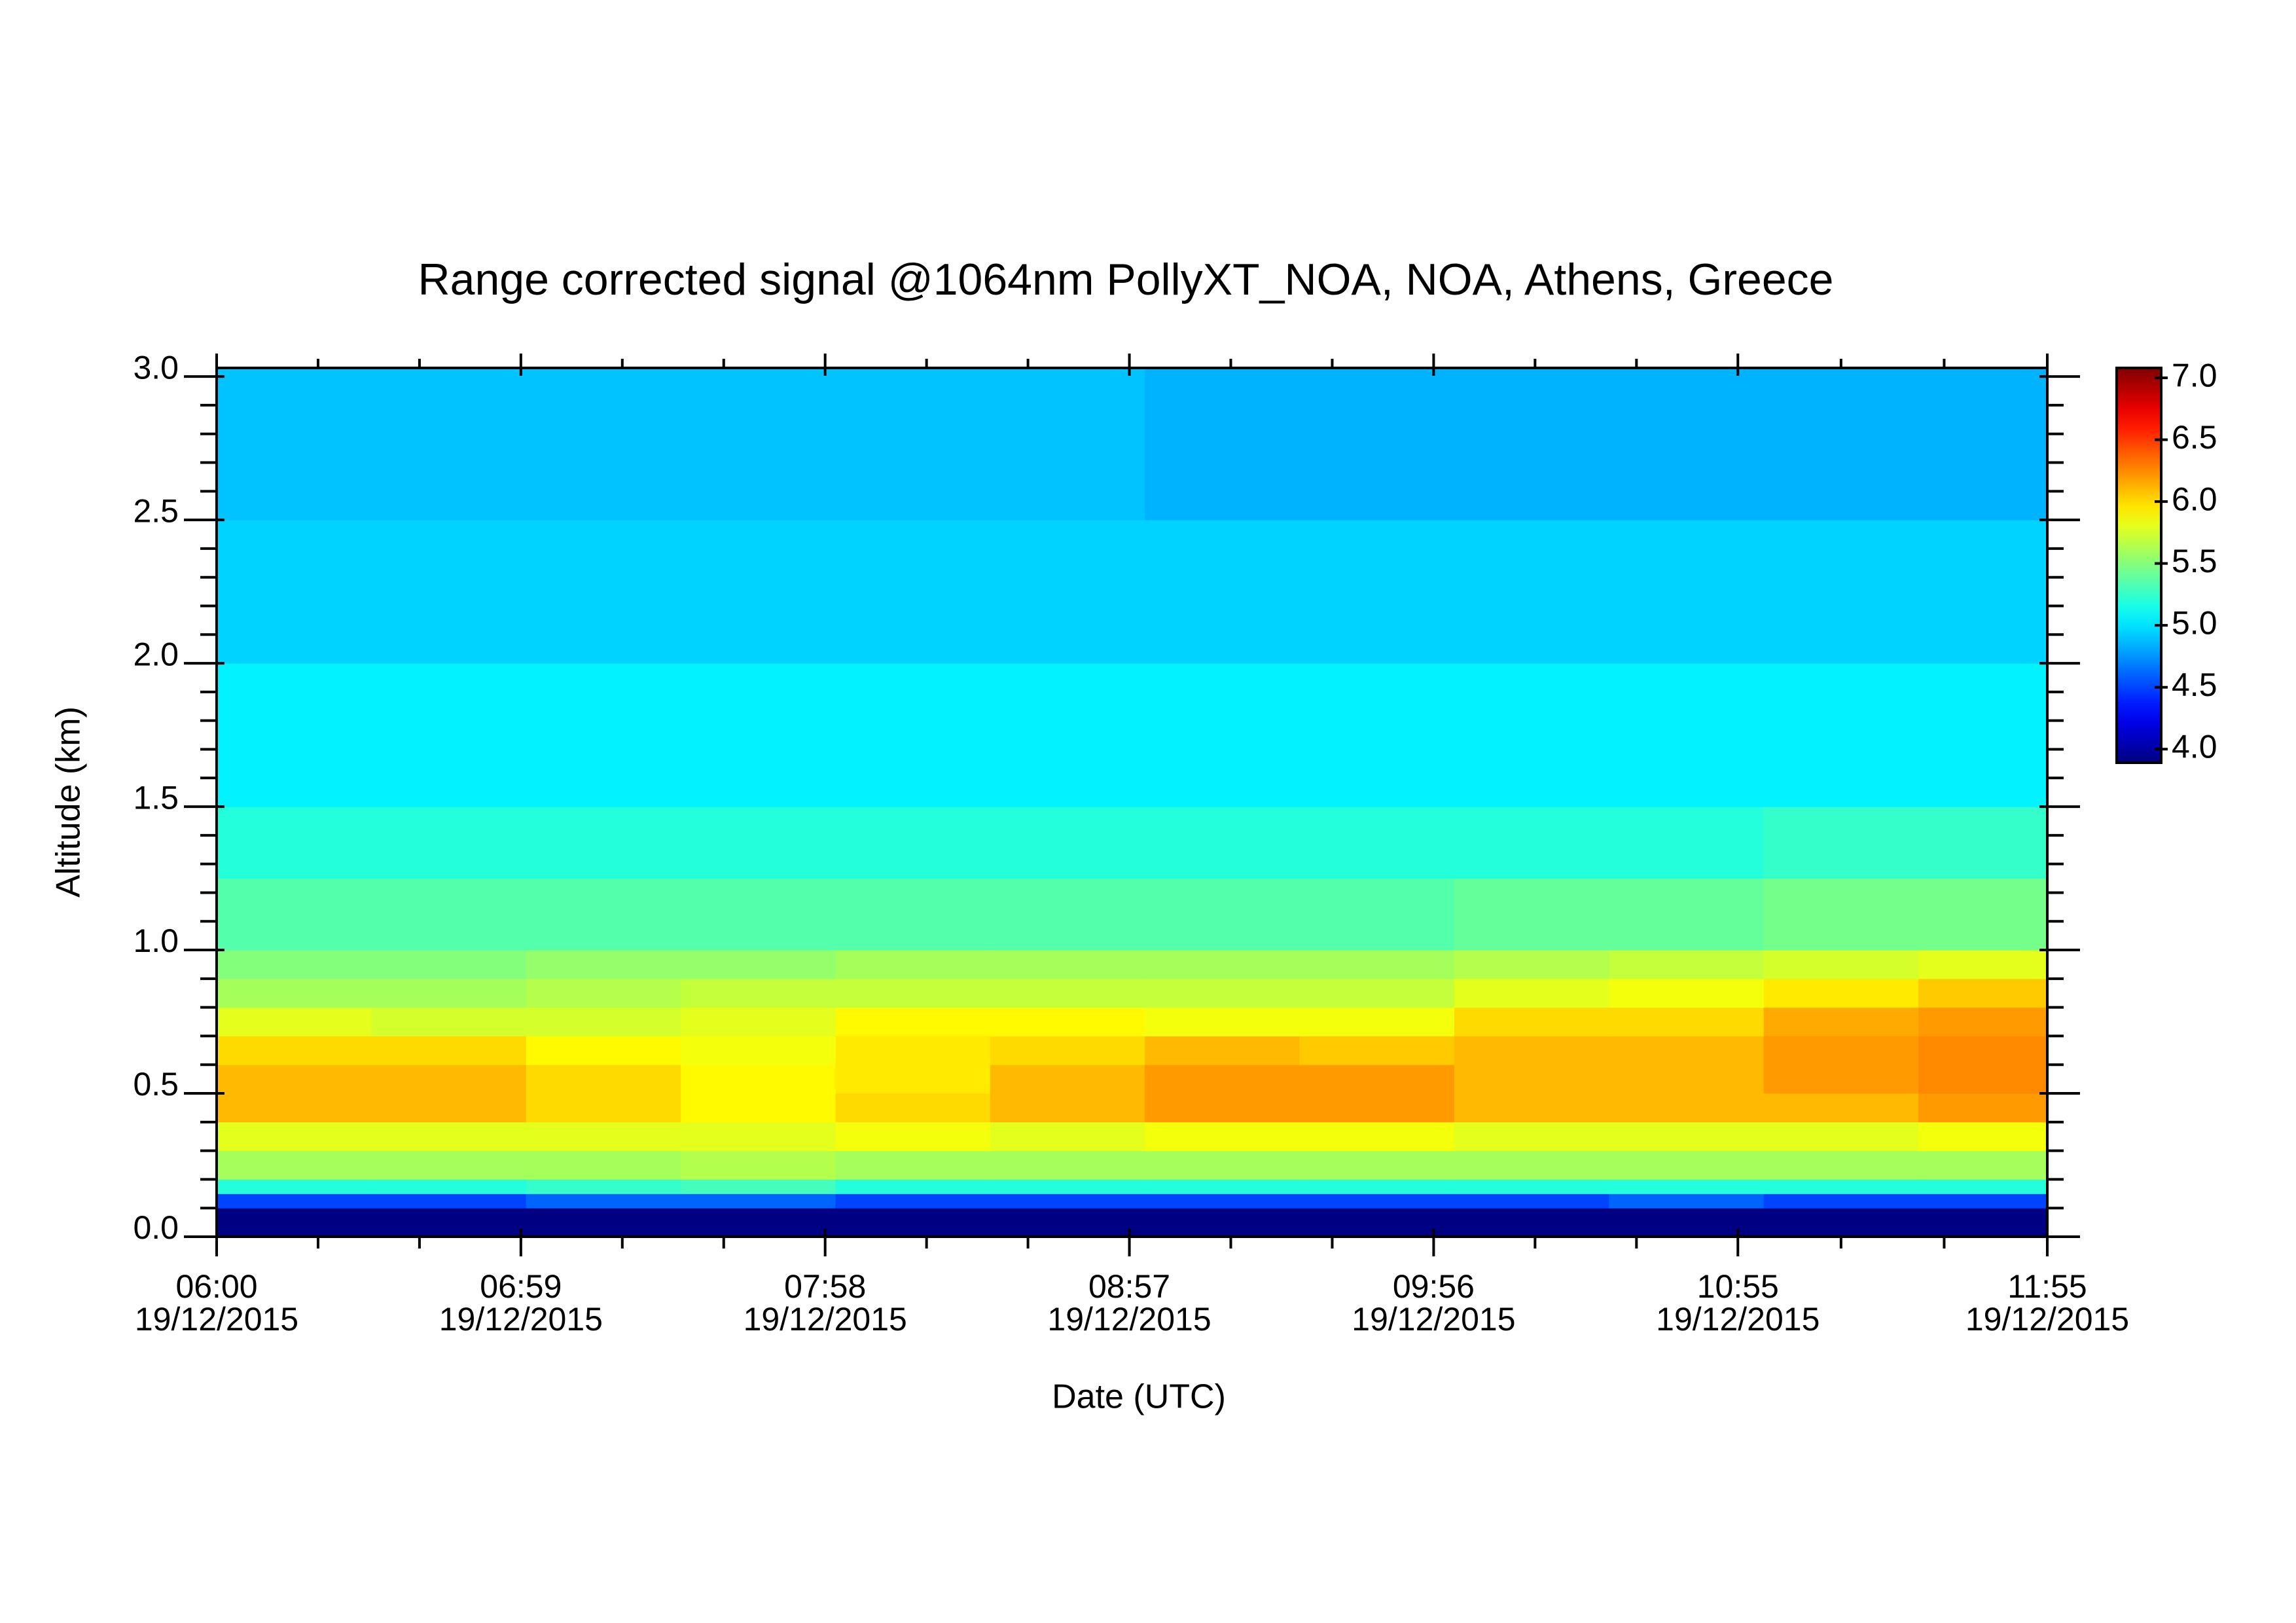 This screenshot has width=2296, height=1623. I want to click on x-tick-label: 07:58, so click(825, 1286).